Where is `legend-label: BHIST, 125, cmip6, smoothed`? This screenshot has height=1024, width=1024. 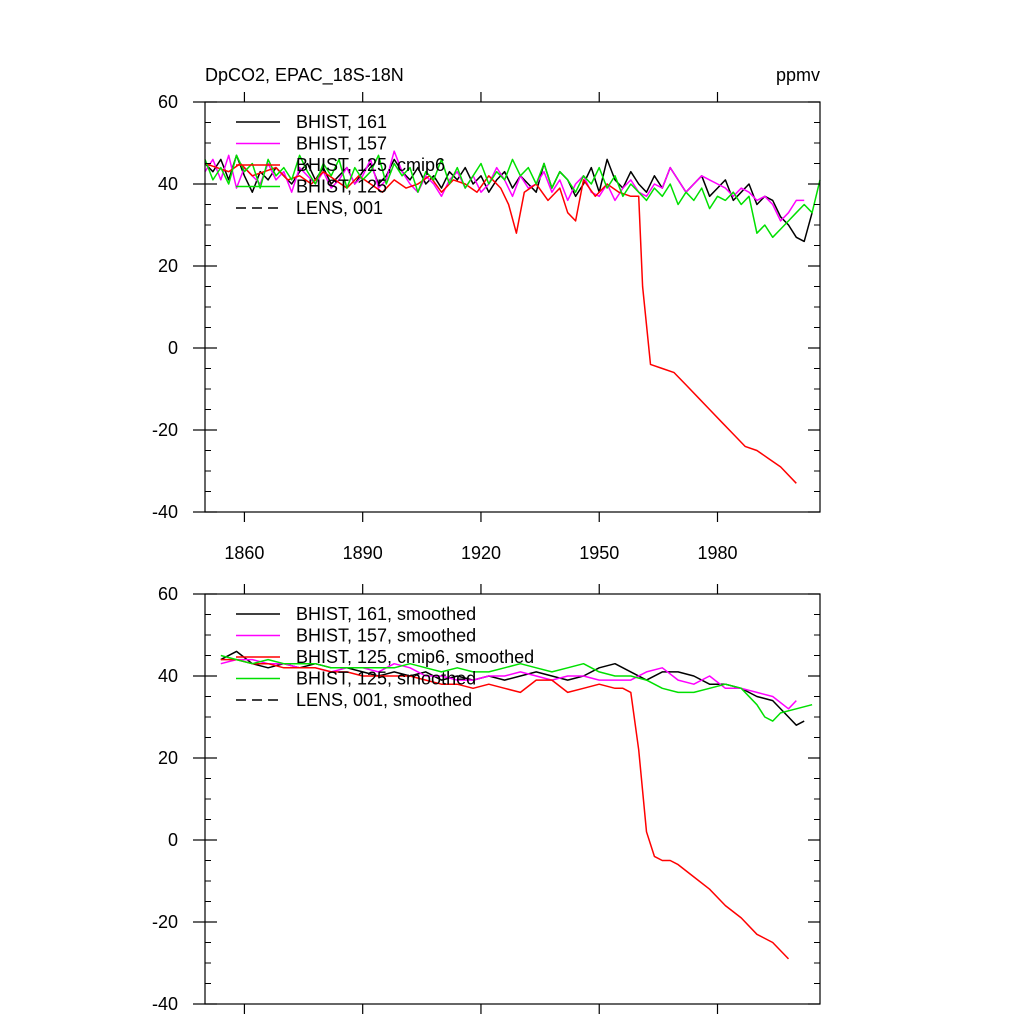
legend-label: BHIST, 125, cmip6, smoothed is located at coordinates (415, 657).